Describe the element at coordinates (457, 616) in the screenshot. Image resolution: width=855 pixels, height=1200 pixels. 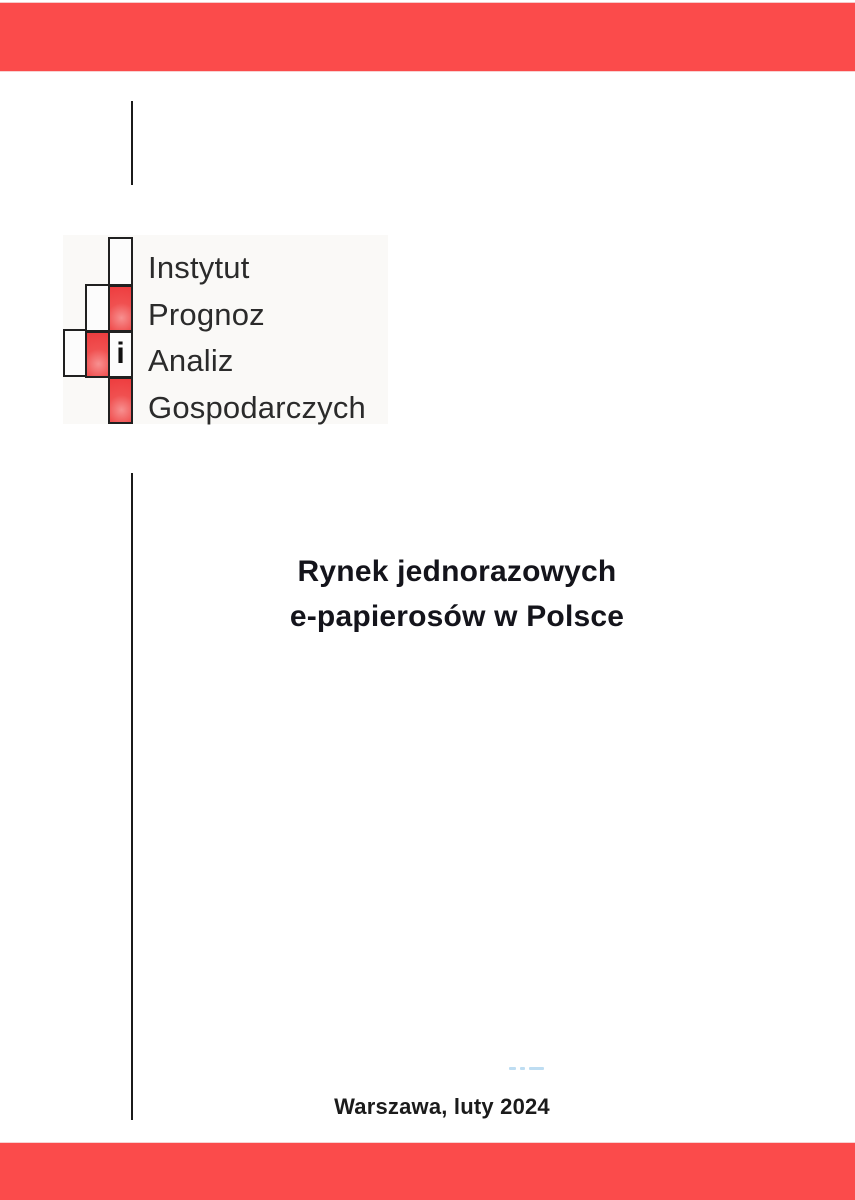
I see `report-title-line2: e-papierosów w Polsce` at that location.